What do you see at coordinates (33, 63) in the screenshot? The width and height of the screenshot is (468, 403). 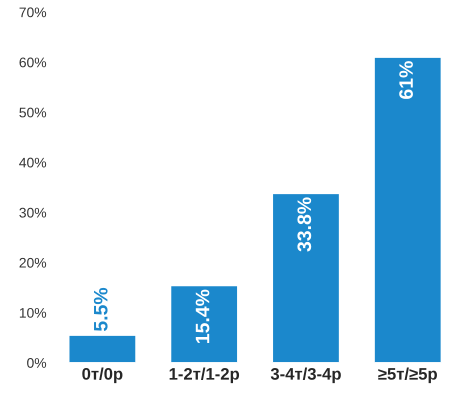 I see `y-tick-label: 60%` at bounding box center [33, 63].